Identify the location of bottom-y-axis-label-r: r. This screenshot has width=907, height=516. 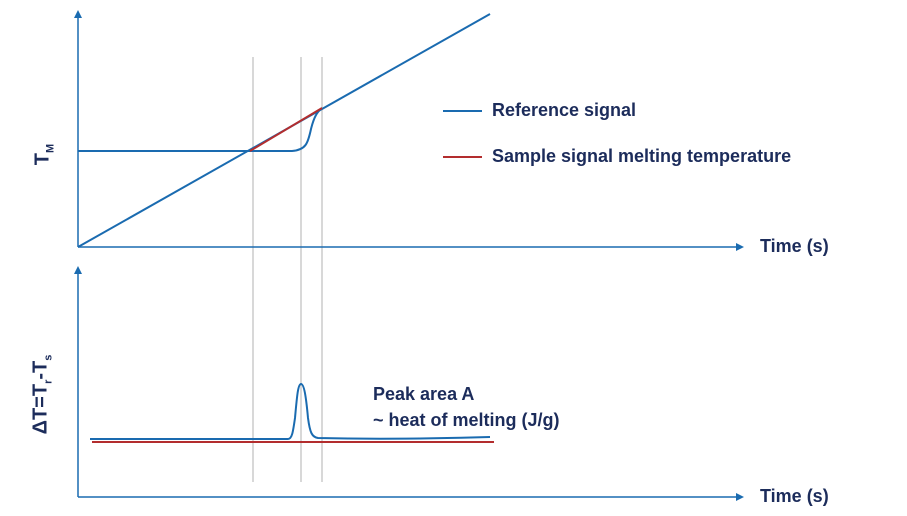
(48, 381).